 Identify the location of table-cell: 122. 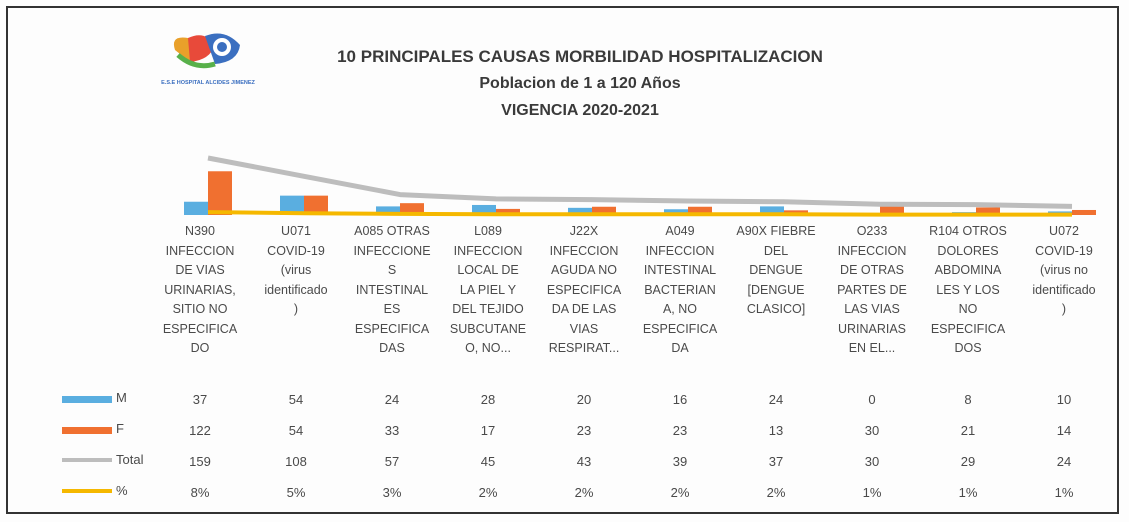
(200, 430).